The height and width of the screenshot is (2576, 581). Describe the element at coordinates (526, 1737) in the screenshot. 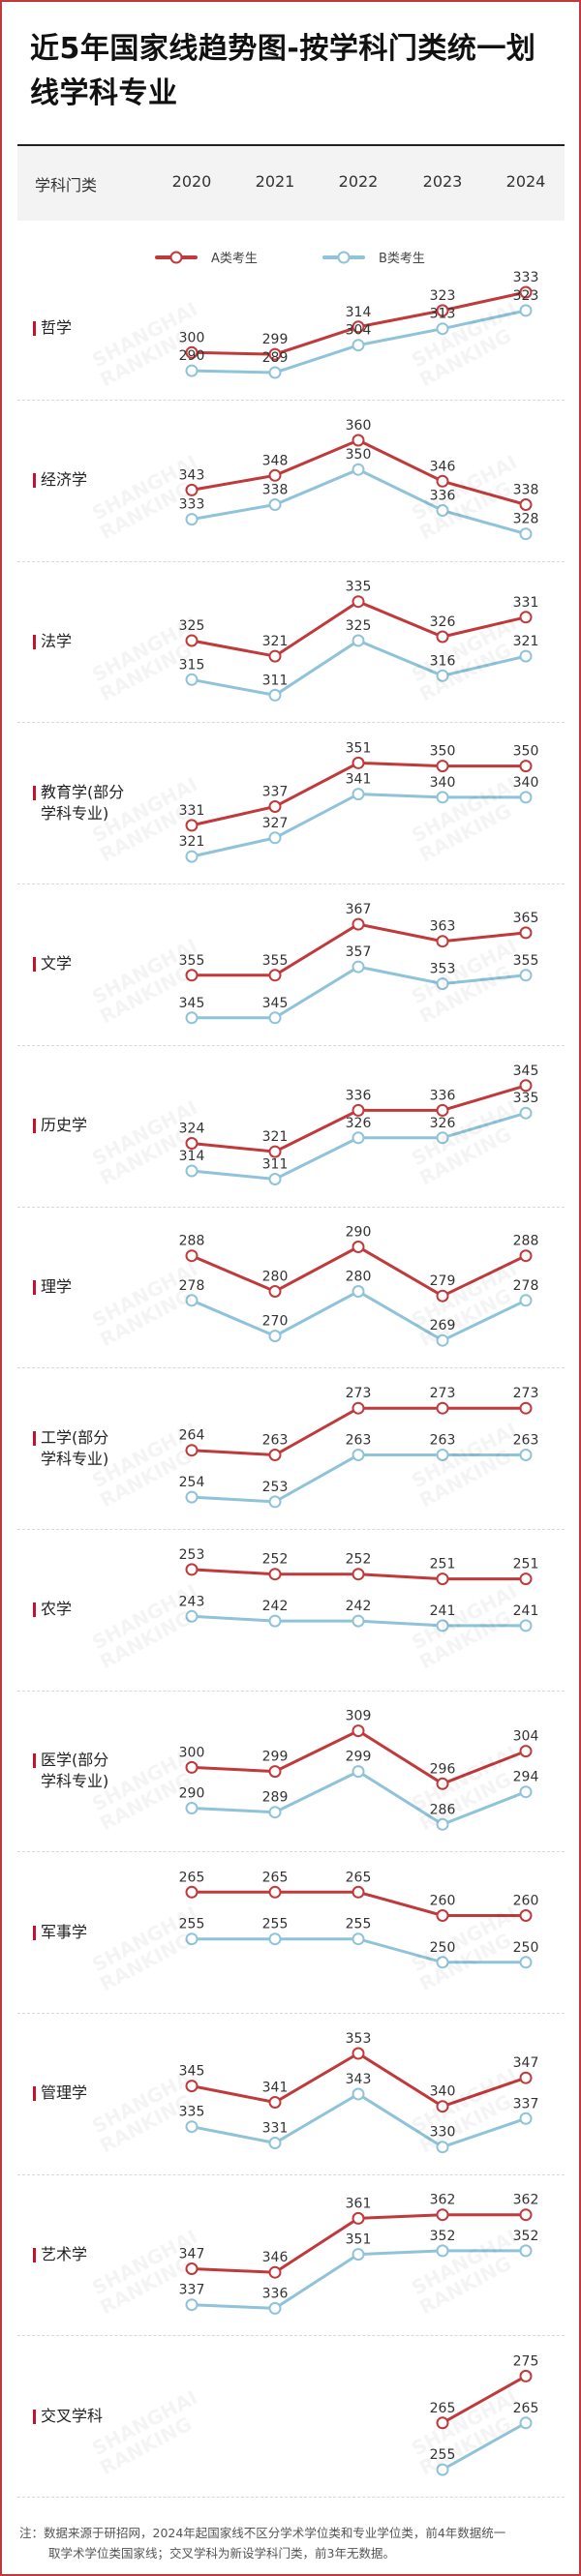

I see `data-value-label: 304` at that location.